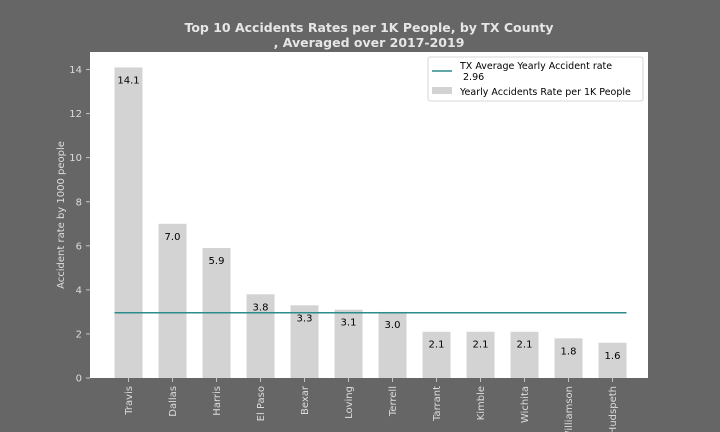  What do you see at coordinates (545, 92) in the screenshot?
I see `legend-bar-label: Yearly Accidents Rate per 1K People` at bounding box center [545, 92].